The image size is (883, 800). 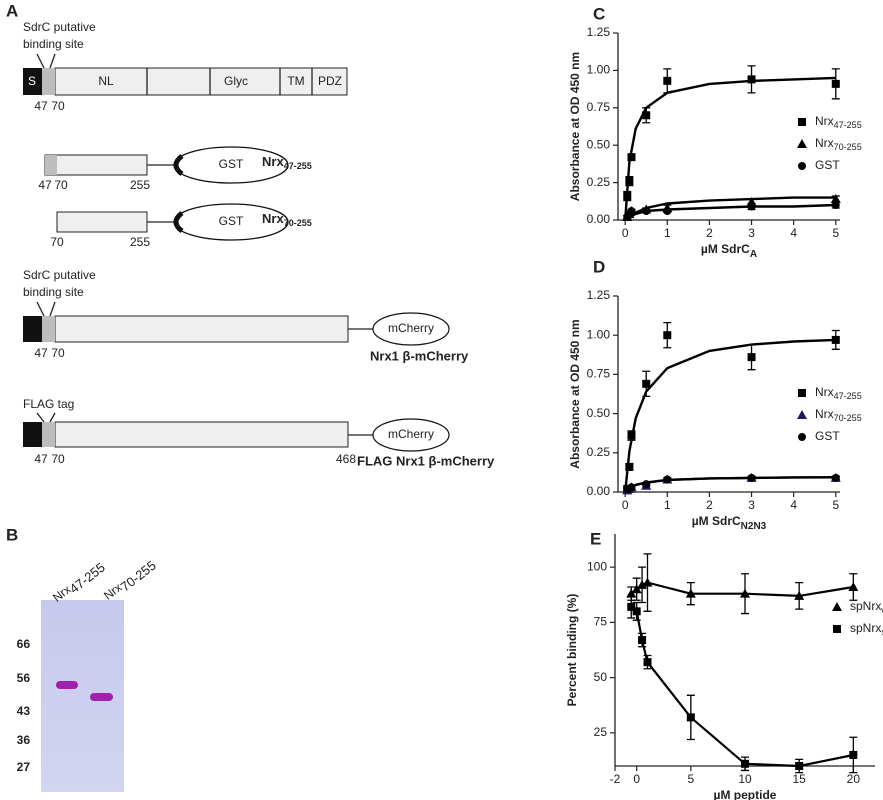 I want to click on annotation: SdrC putative, so click(x=59, y=27).